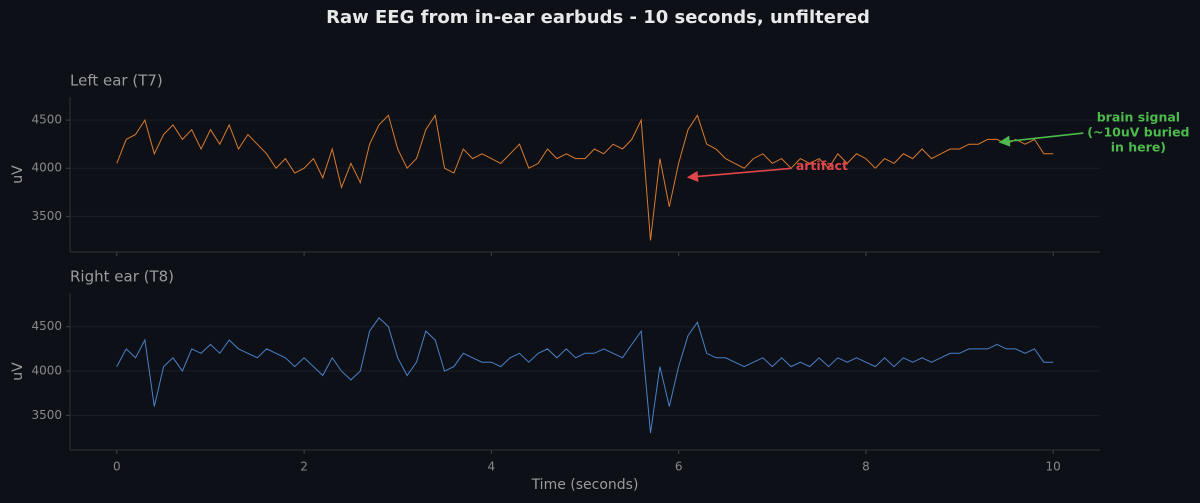  I want to click on annotation-text: (~10uV buried, so click(1138, 132).